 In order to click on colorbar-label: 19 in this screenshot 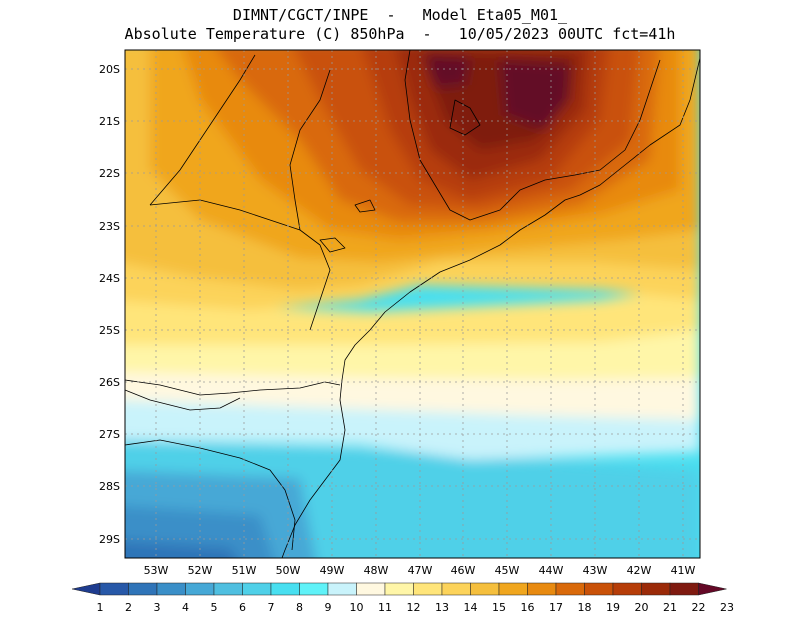, I will do `click(613, 607)`.